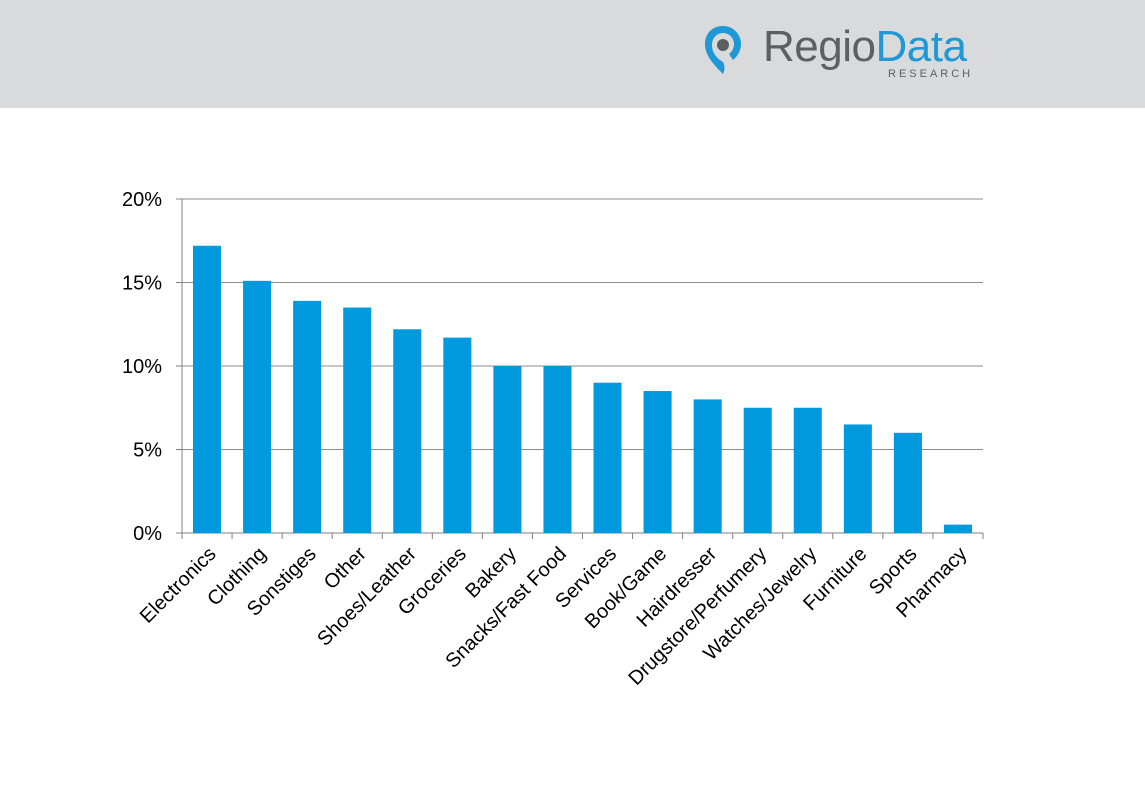  Describe the element at coordinates (572, 54) in the screenshot. I see `header-band: RegioData RESEARCH` at that location.